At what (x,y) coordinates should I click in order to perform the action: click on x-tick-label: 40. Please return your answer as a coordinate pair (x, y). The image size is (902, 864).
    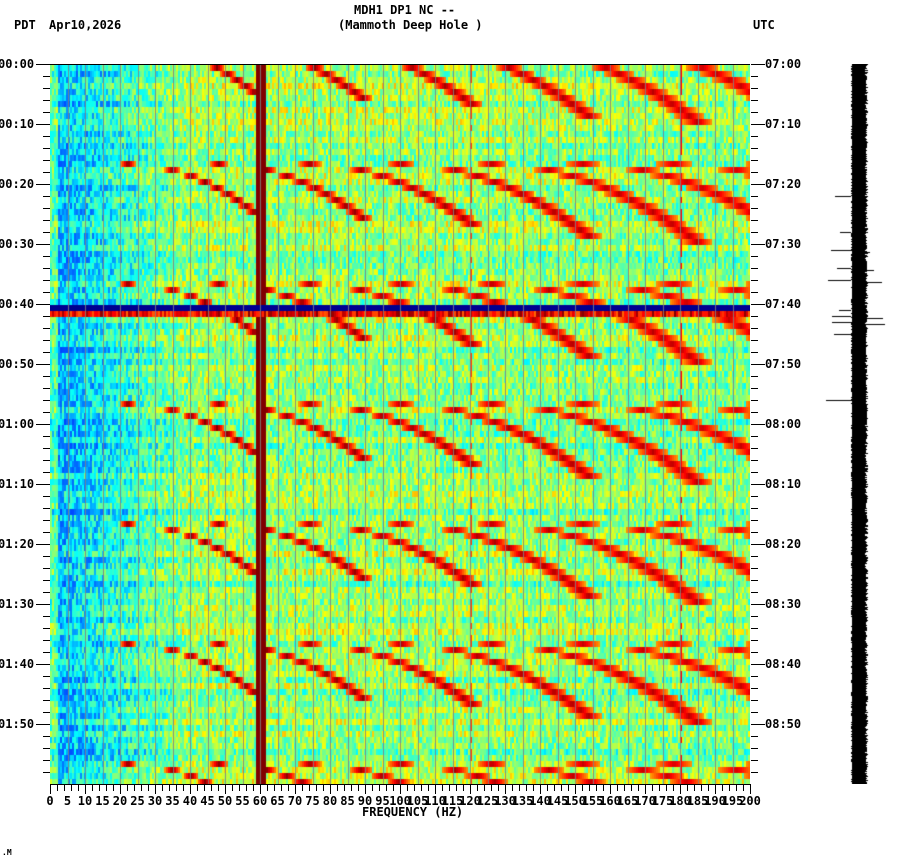
    Looking at the image, I should click on (190, 801).